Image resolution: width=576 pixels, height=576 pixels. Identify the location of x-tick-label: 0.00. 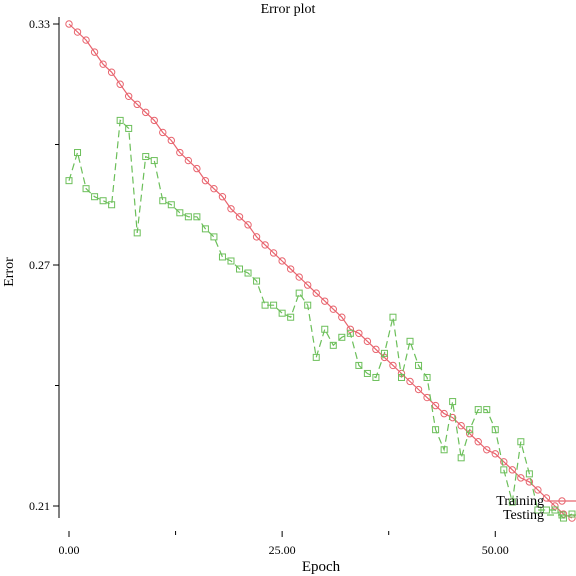
(69, 550).